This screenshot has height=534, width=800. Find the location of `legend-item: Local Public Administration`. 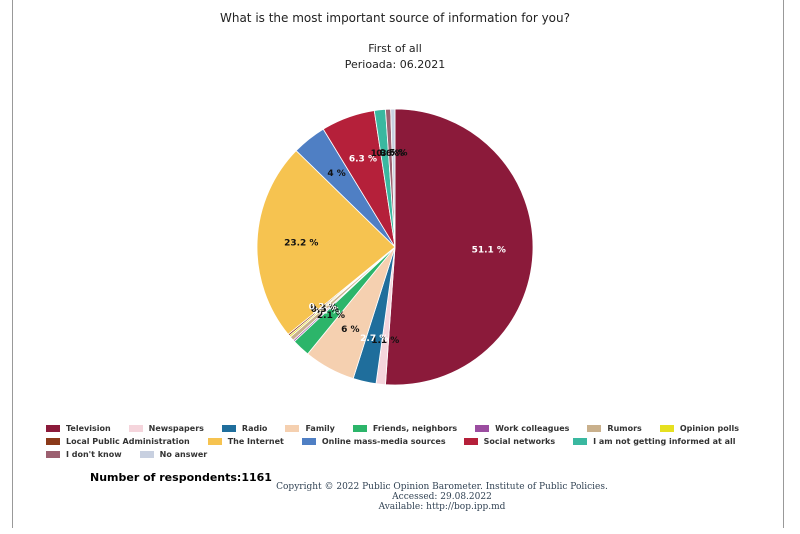

legend-item: Local Public Administration is located at coordinates (118, 441).